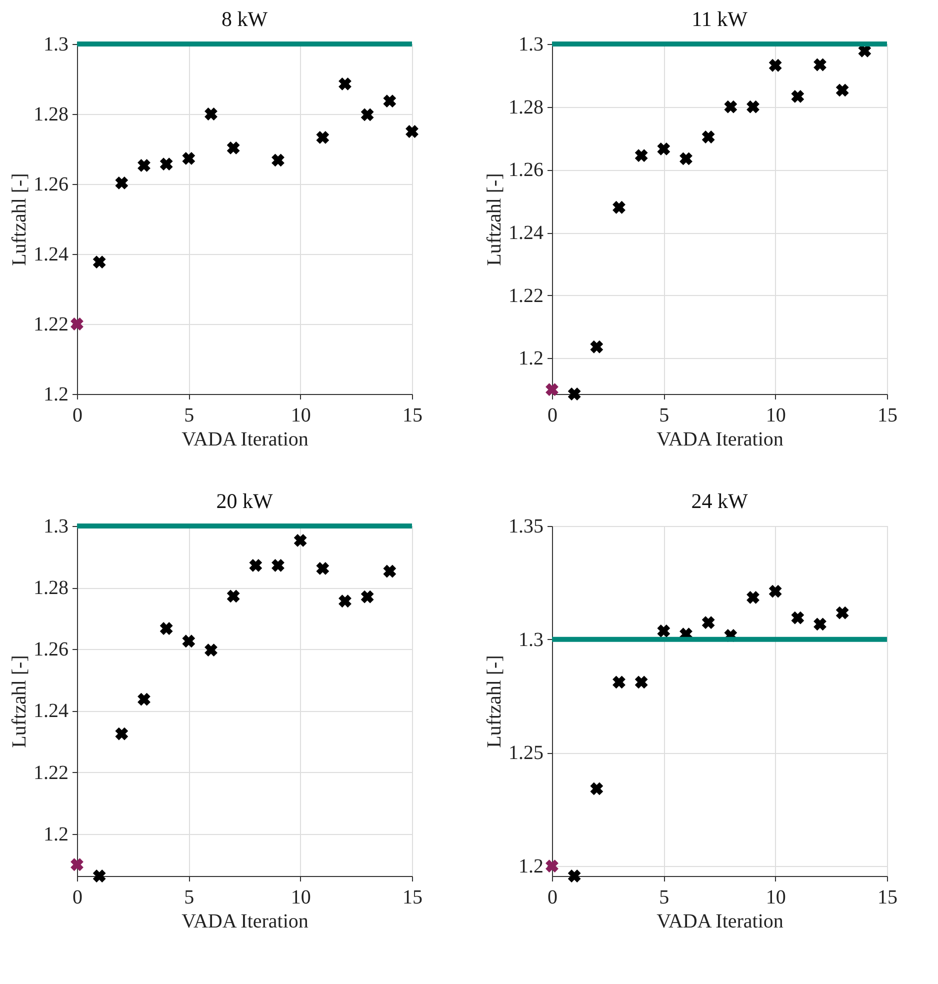 The image size is (938, 984). Describe the element at coordinates (244, 19) in the screenshot. I see `chart-title: 8 kW` at that location.